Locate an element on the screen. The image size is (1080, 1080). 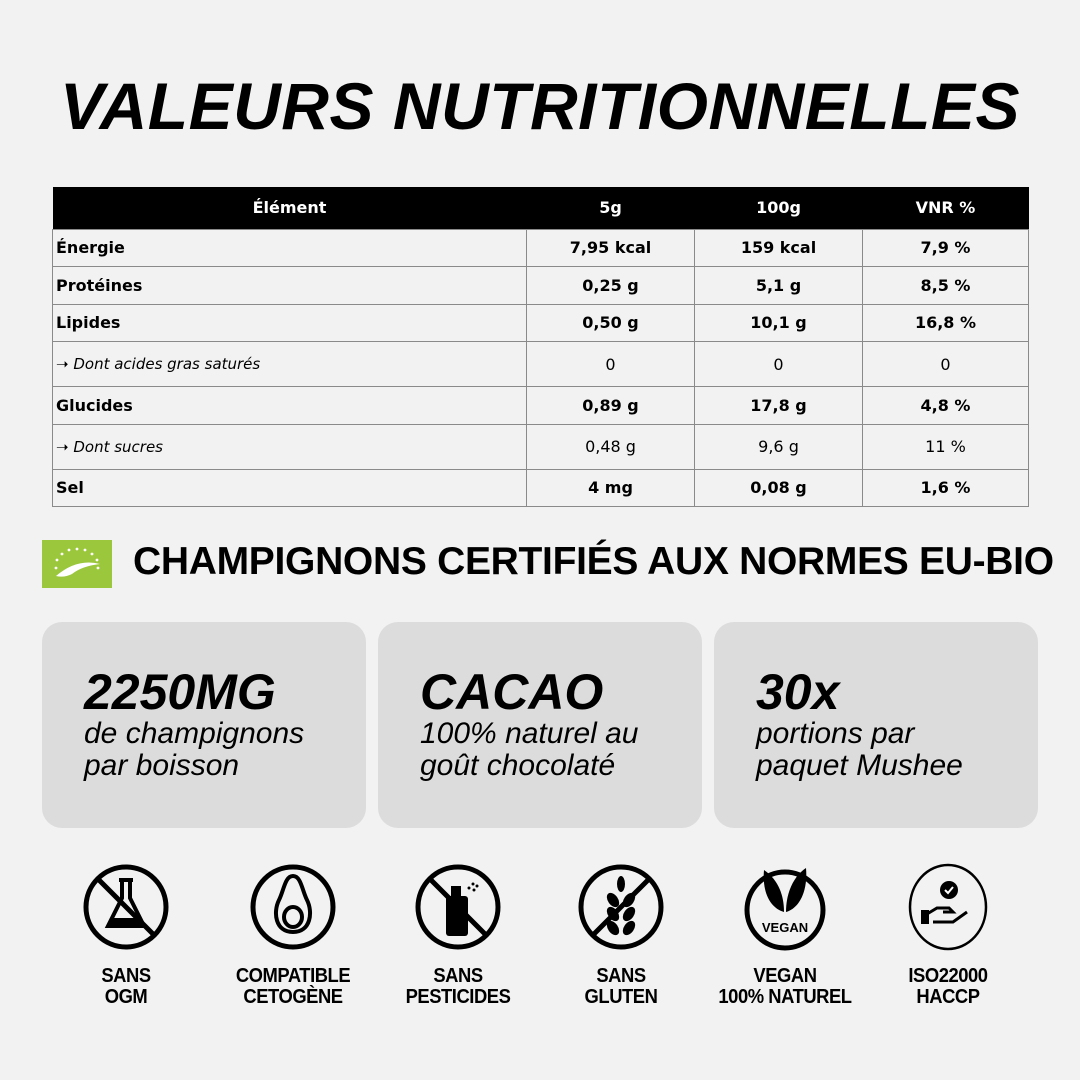
card-line: de champignons is located at coordinates (194, 733).